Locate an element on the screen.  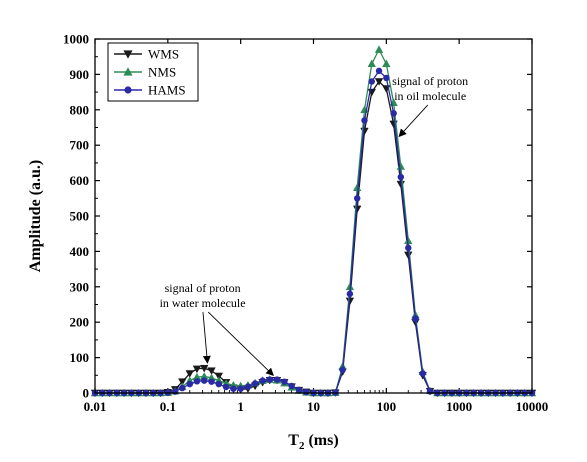
legend: WMS NMS HAMS is located at coordinates (153, 72).